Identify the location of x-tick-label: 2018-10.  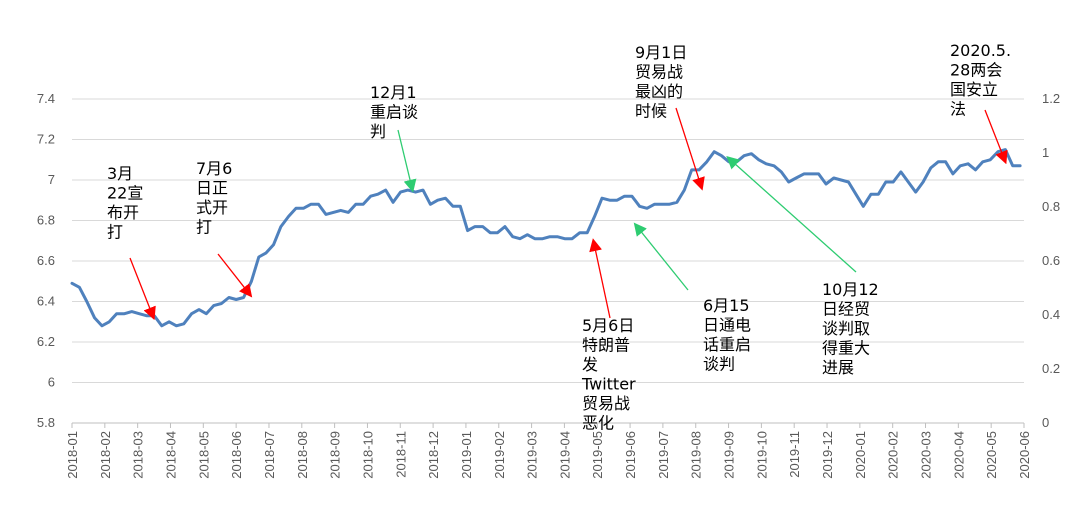
(367, 455).